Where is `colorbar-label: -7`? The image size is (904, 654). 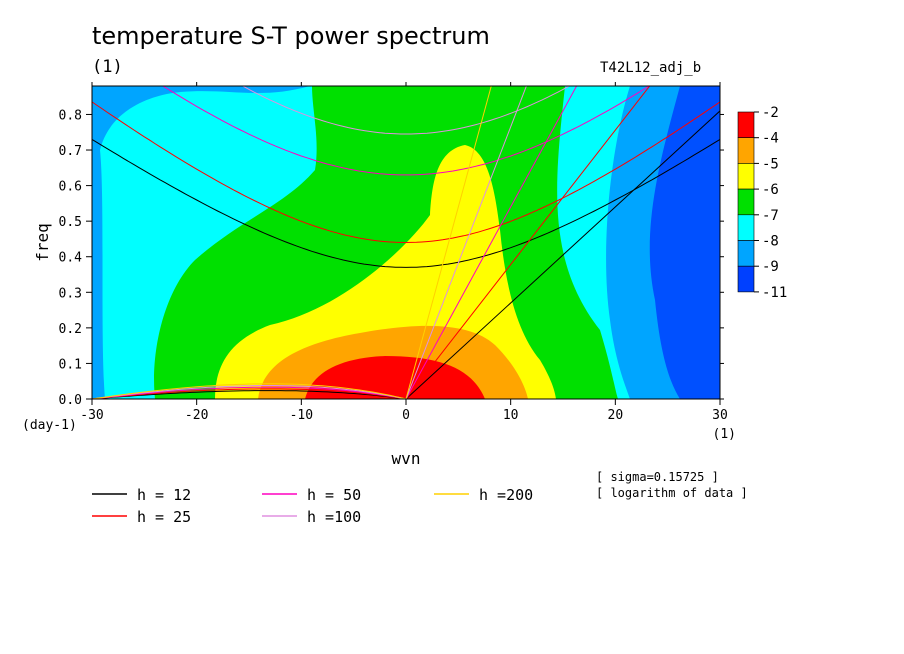
colorbar-label: -7 is located at coordinates (770, 216).